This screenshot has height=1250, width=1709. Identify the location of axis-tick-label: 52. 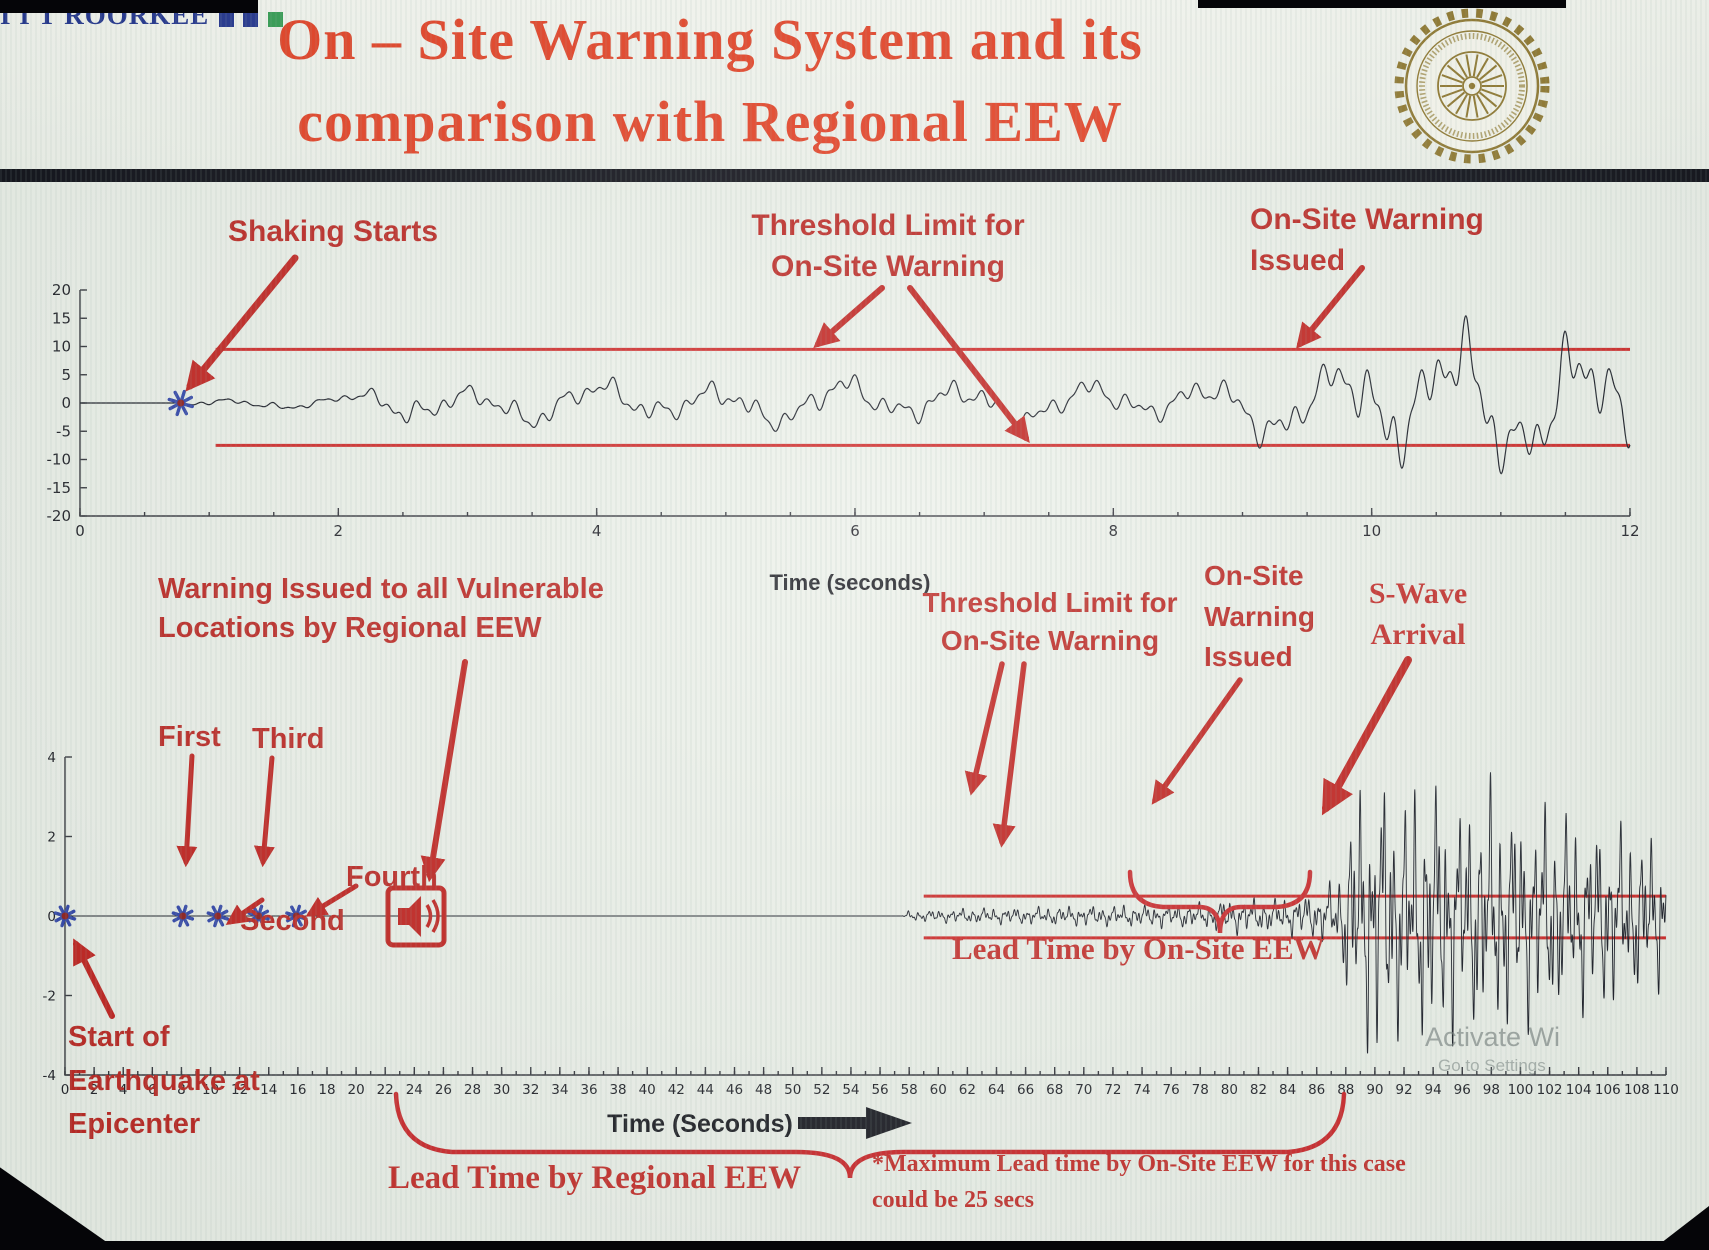
(821, 1090).